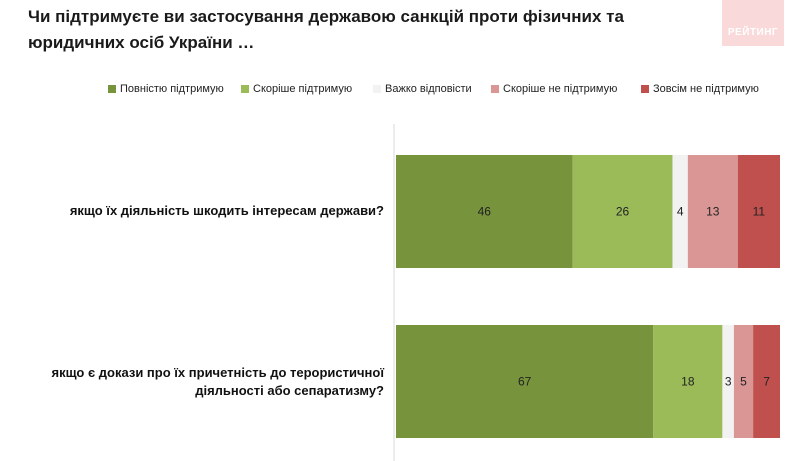 The height and width of the screenshot is (461, 800). Describe the element at coordinates (303, 89) in the screenshot. I see `legend-label: Скоріше підтримую` at that location.